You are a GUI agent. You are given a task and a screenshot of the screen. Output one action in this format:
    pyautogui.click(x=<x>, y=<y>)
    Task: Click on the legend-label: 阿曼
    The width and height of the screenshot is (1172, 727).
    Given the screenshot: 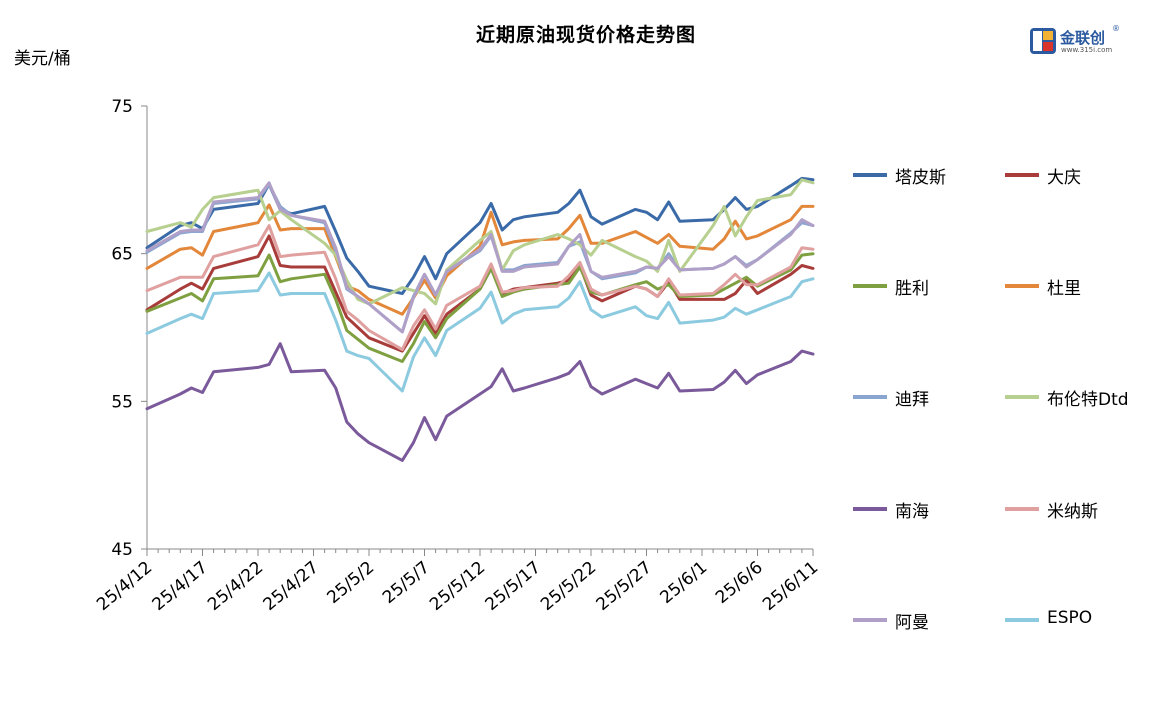 What is the action you would take?
    pyautogui.click(x=912, y=623)
    